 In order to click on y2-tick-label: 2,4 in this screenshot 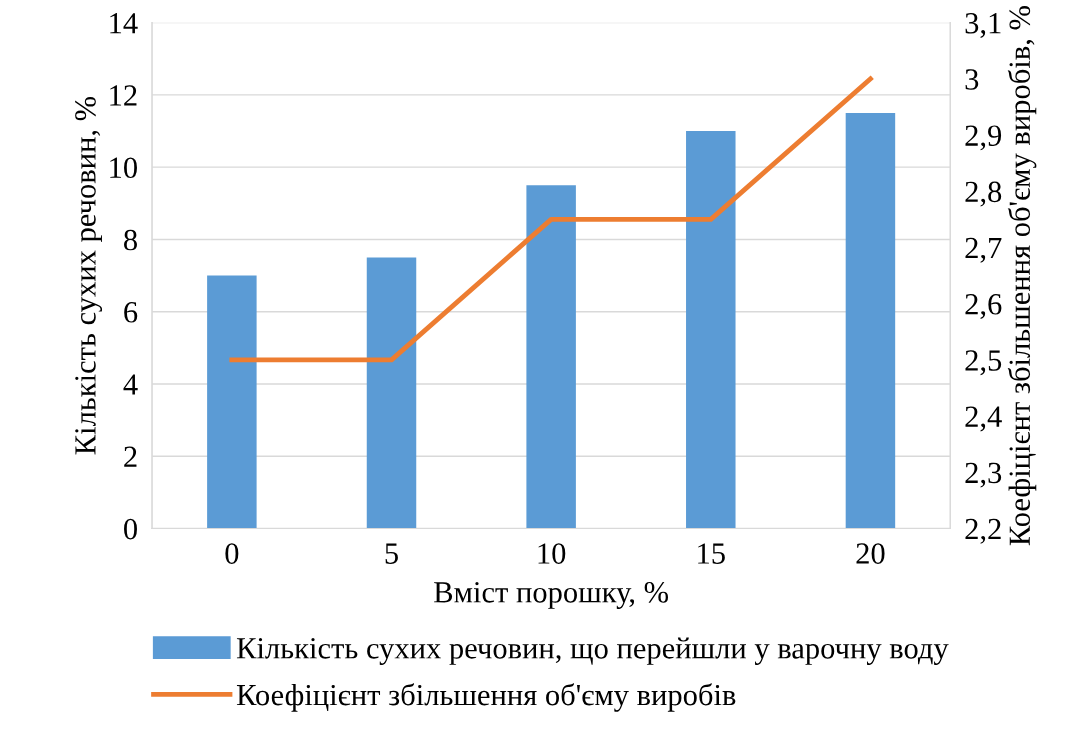, I will do `click(983, 419)`.